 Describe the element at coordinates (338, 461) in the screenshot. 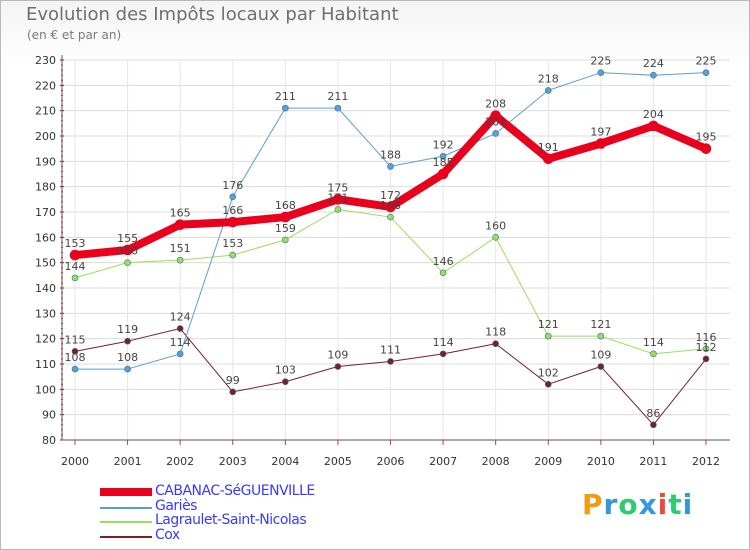

I see `x-tick-label: 2005` at that location.